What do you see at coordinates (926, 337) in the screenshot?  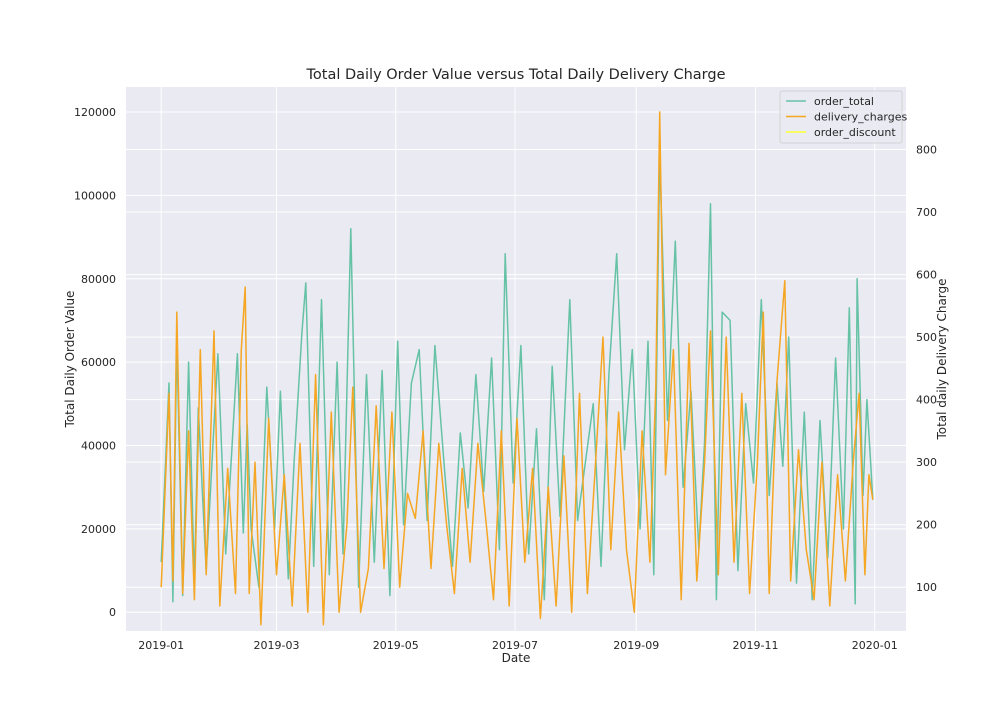 I see `y-right-tick-label: 500` at bounding box center [926, 337].